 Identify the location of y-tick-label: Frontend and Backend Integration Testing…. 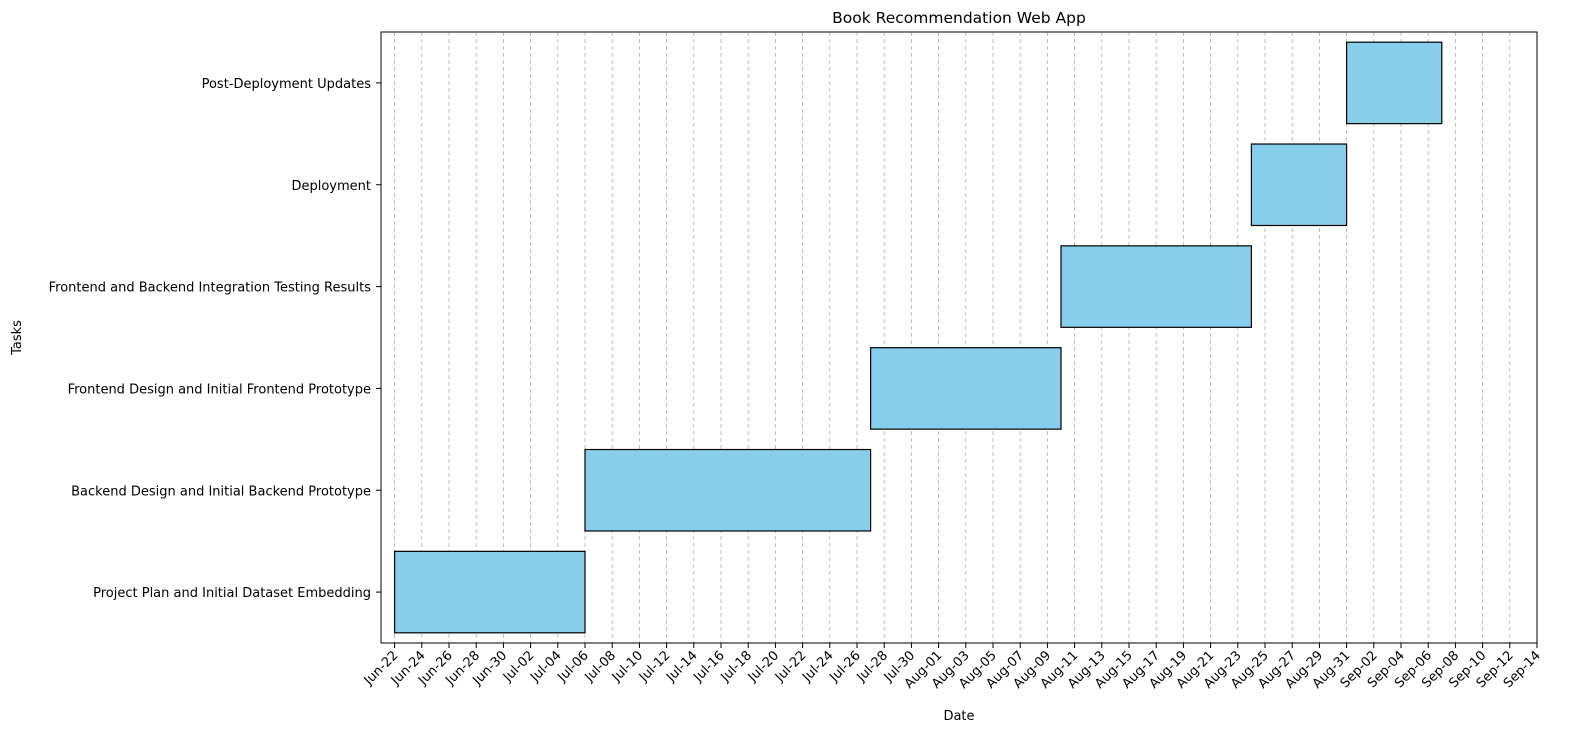
(210, 288).